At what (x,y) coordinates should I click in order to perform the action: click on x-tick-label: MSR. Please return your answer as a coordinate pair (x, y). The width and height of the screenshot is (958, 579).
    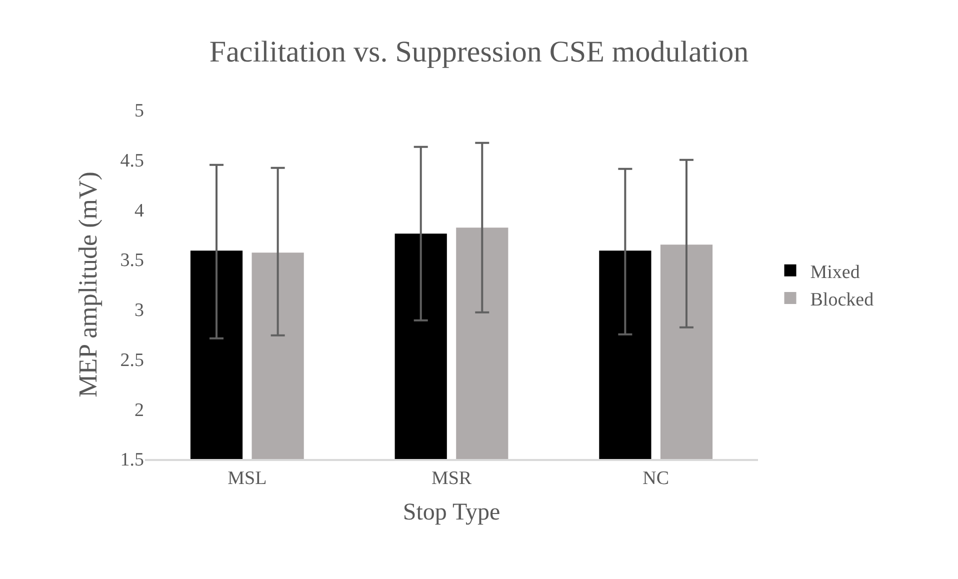
    Looking at the image, I should click on (451, 478).